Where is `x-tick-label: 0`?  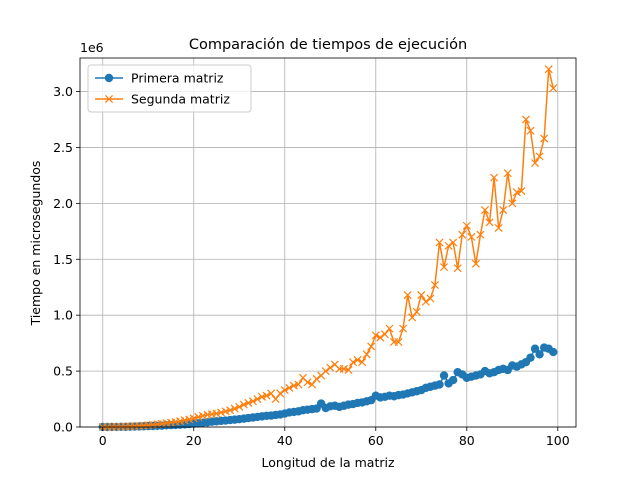 x-tick-label: 0 is located at coordinates (103, 440).